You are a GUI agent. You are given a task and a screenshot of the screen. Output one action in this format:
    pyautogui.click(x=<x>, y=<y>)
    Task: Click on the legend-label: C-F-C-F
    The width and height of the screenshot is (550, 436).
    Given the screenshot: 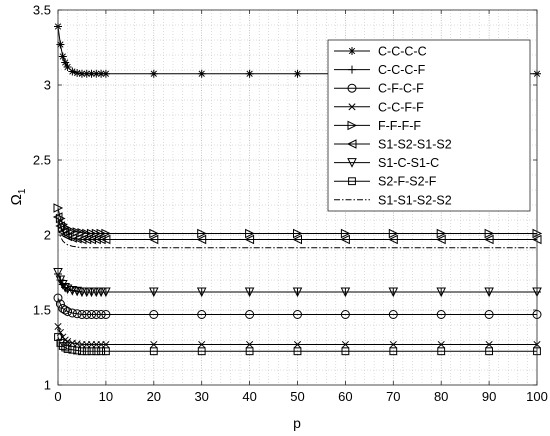 What is the action you would take?
    pyautogui.click(x=401, y=89)
    